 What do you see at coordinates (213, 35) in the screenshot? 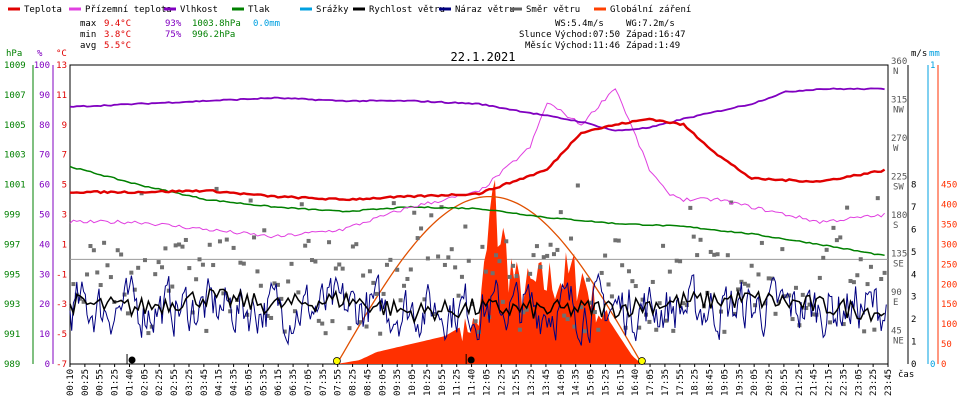
I see `stat-min-press: 996.2hPa` at bounding box center [213, 35].